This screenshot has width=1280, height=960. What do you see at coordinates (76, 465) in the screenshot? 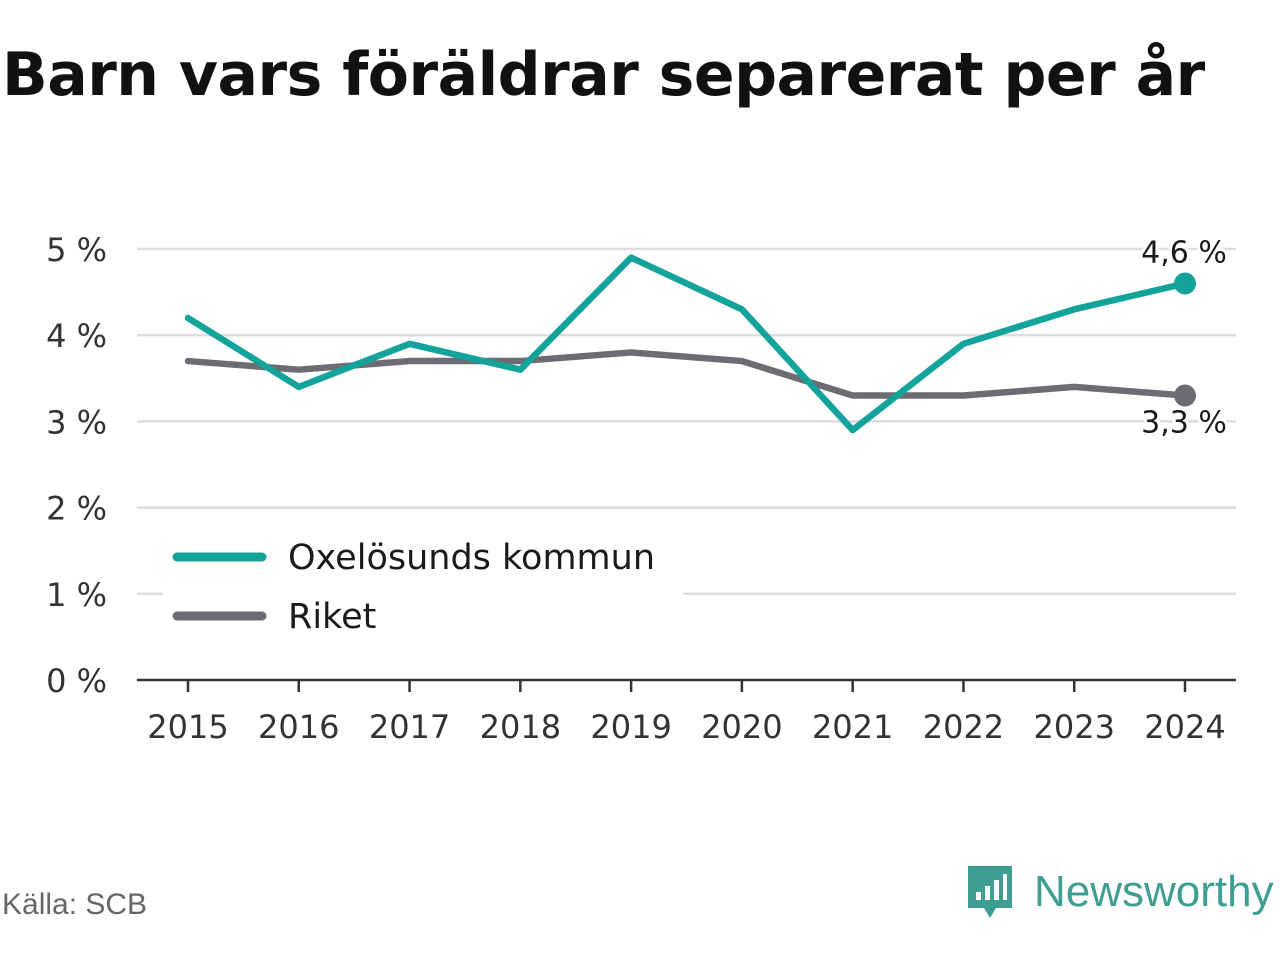
I see `y-tick-labels: 0 % 1 % 2 % 3 % 4 % 5 %` at bounding box center [76, 465].